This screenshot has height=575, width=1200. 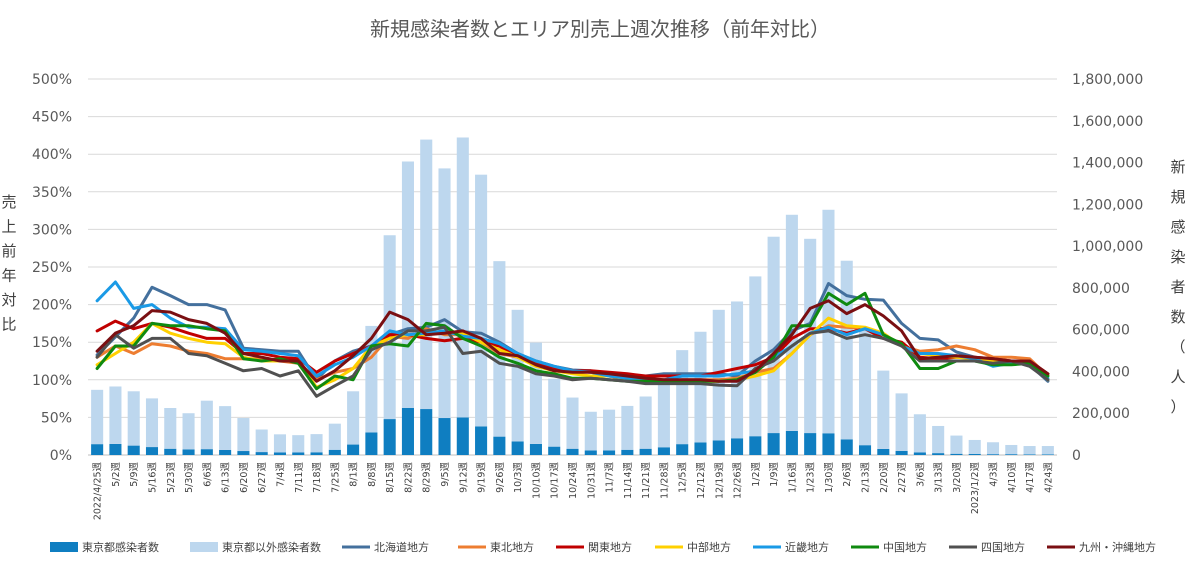 What do you see at coordinates (847, 473) in the screenshot?
I see `x-tick-label: 2/6週` at bounding box center [847, 473].